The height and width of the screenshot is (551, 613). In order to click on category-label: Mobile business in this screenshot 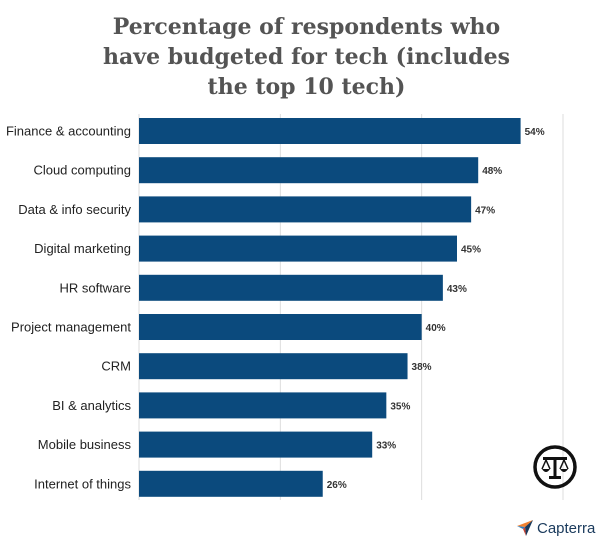, I will do `click(85, 444)`.